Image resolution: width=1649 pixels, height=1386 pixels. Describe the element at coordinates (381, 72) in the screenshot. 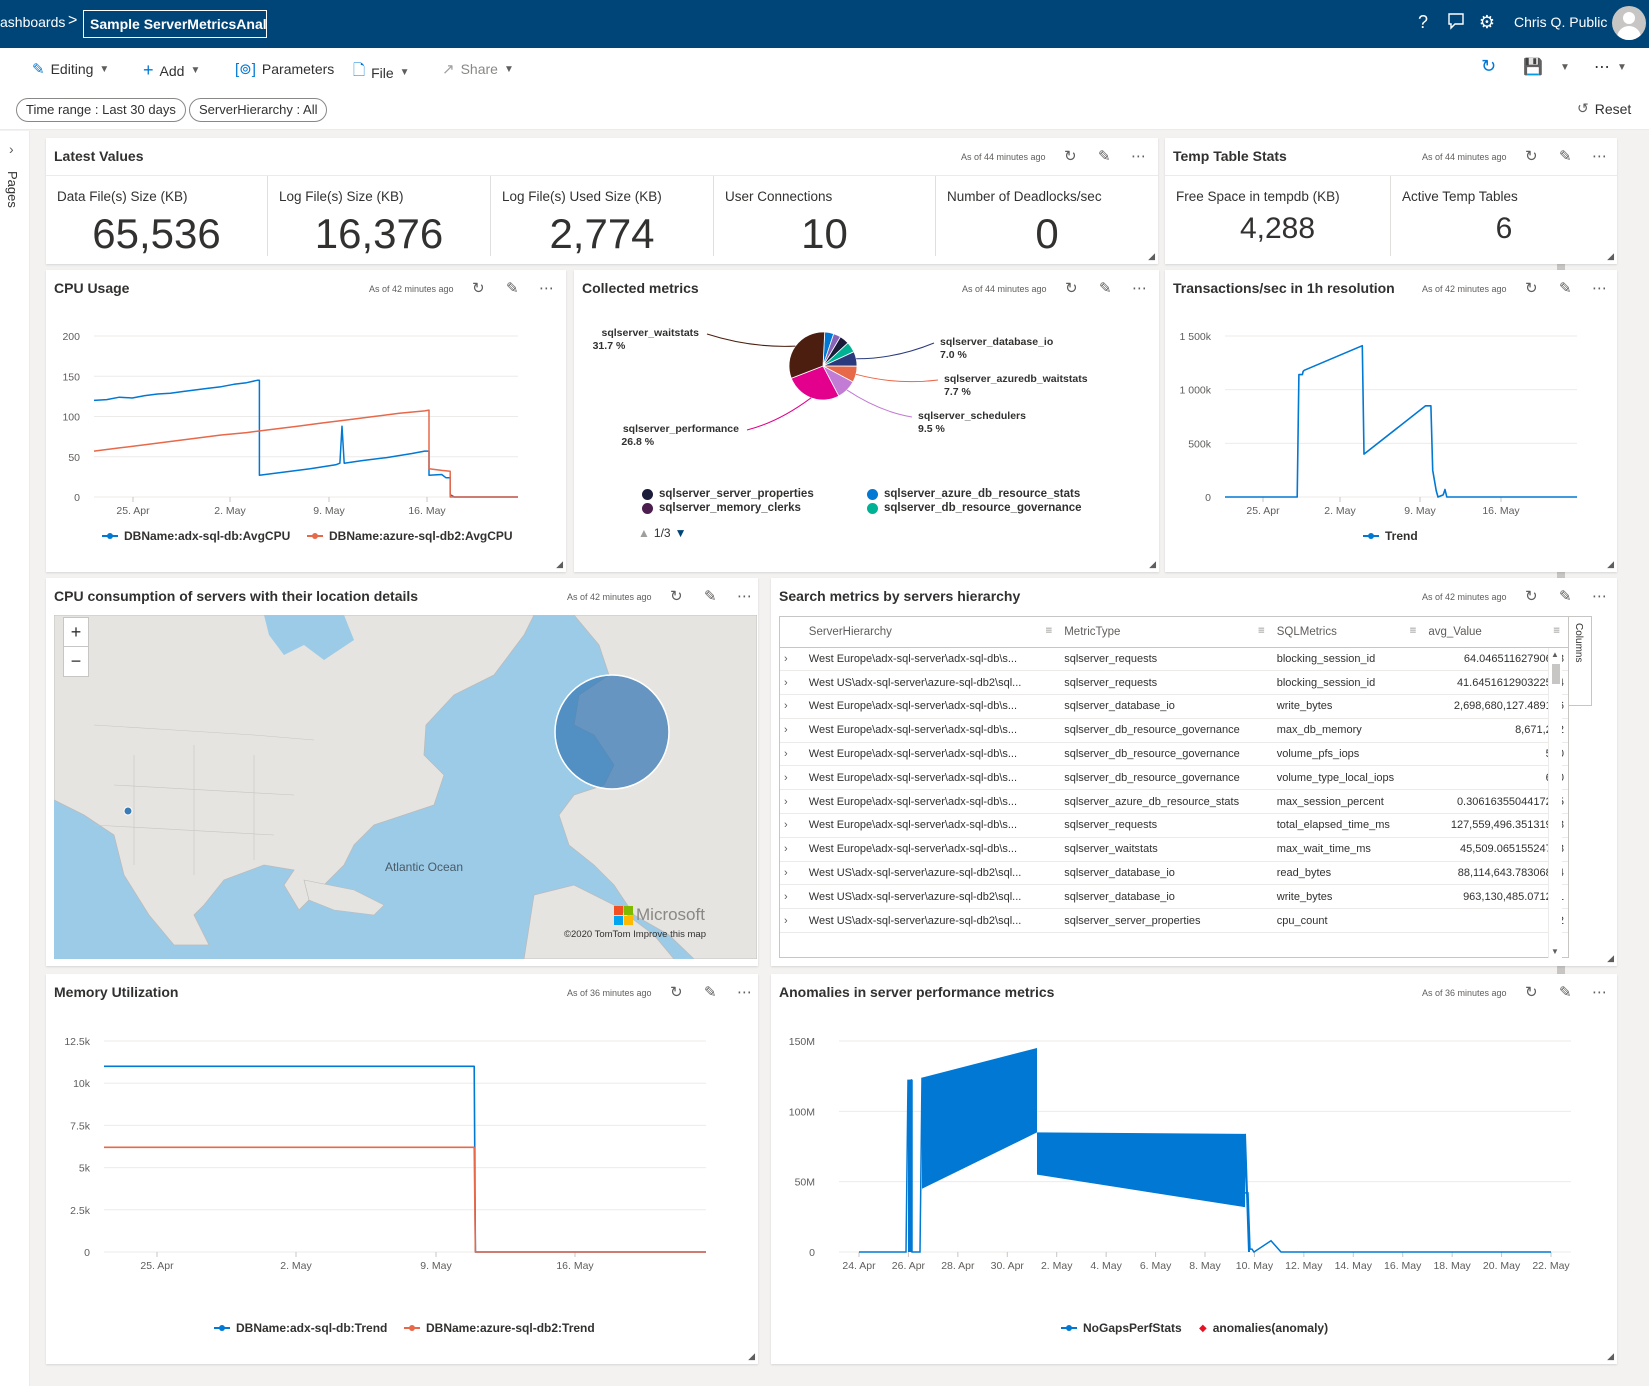

I see `file-button: 🗋 File ▼` at that location.